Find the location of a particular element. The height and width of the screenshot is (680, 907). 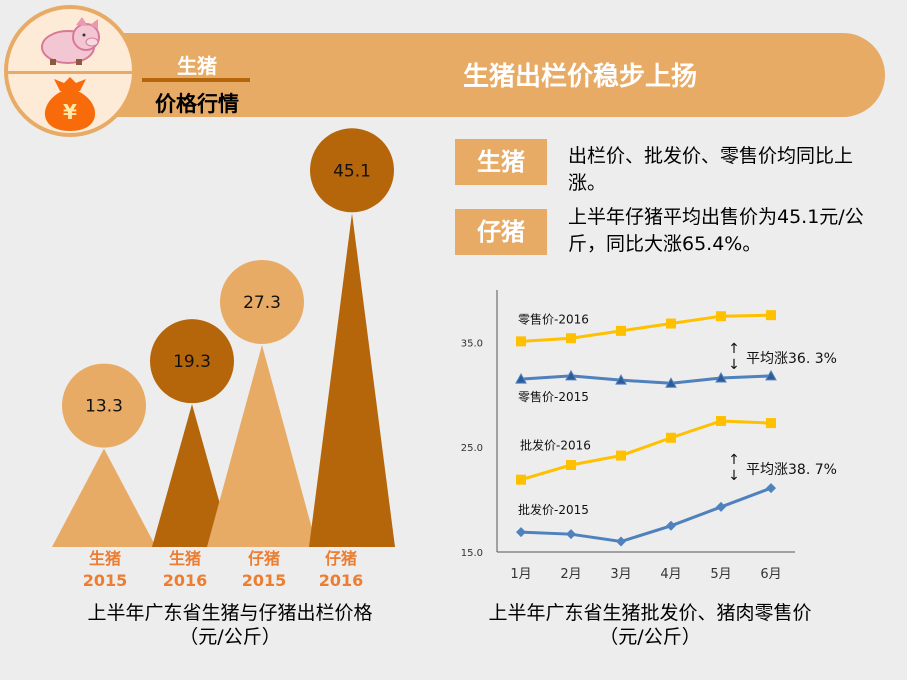

left-chart-subtitle: （元/公斤） is located at coordinates (230, 637).